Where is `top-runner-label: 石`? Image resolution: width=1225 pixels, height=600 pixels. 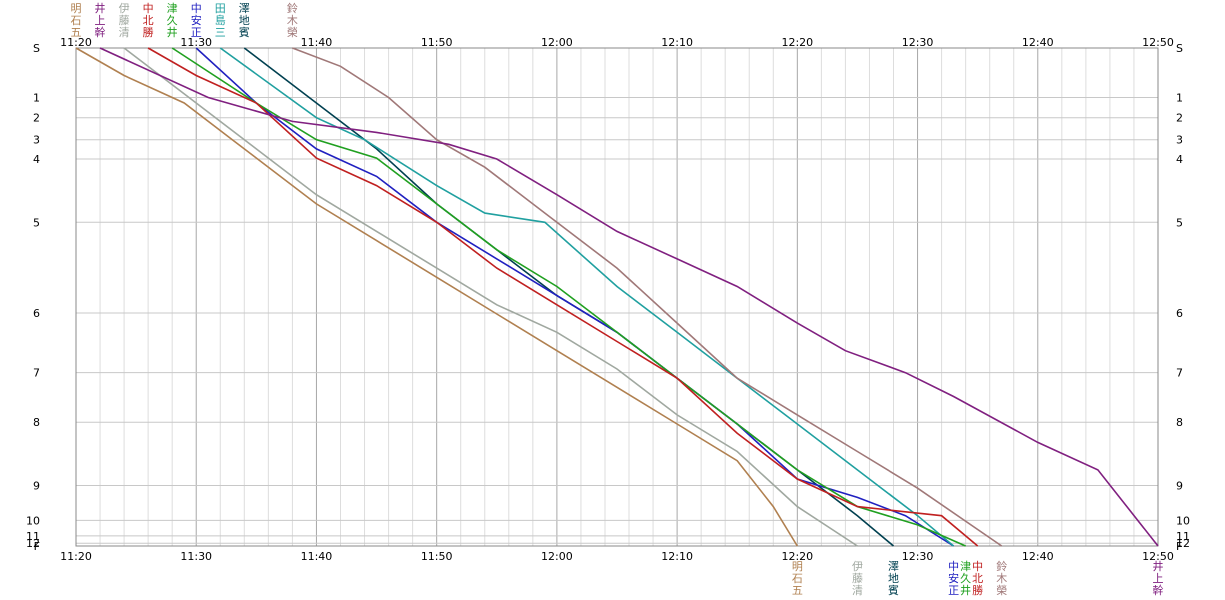 top-runner-label: 石 is located at coordinates (76, 20).